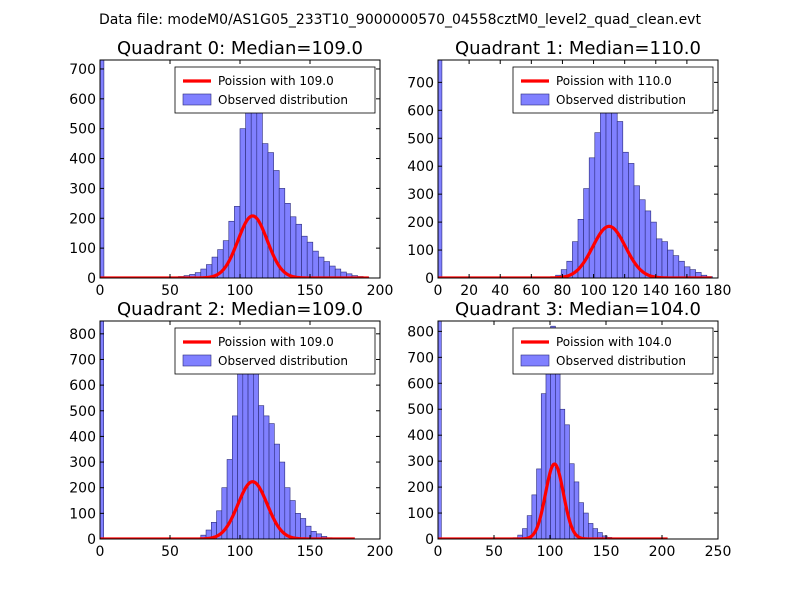 This screenshot has width=800, height=600. I want to click on x-tick-label: 20, so click(469, 291).